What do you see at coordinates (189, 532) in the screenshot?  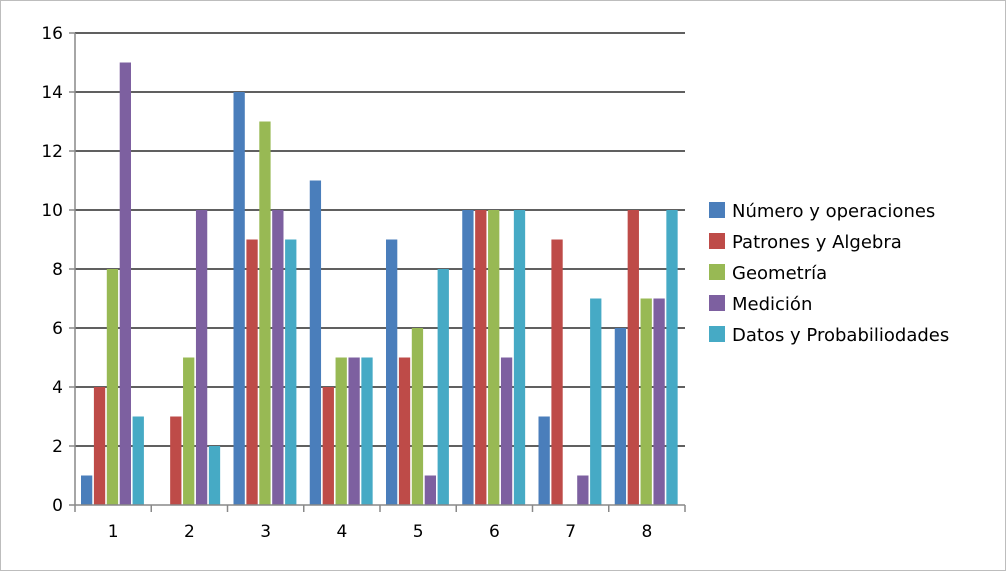 I see `x-tick-label: 2` at bounding box center [189, 532].